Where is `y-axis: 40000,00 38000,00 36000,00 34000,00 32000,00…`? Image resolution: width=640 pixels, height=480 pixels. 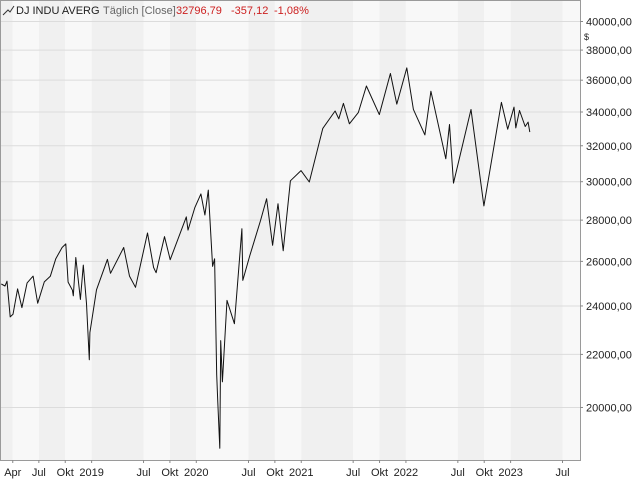
y-axis: 40000,00 38000,00 36000,00 34000,00 32000,00… is located at coordinates (606, 215).